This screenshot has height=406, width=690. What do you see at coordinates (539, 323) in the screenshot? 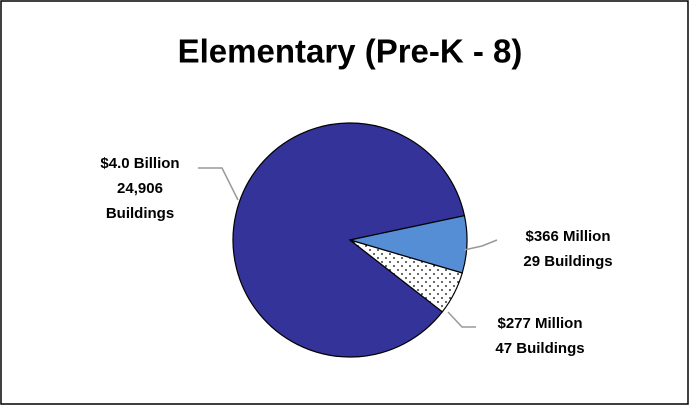
I see `data-label: $277 Million` at bounding box center [539, 323].